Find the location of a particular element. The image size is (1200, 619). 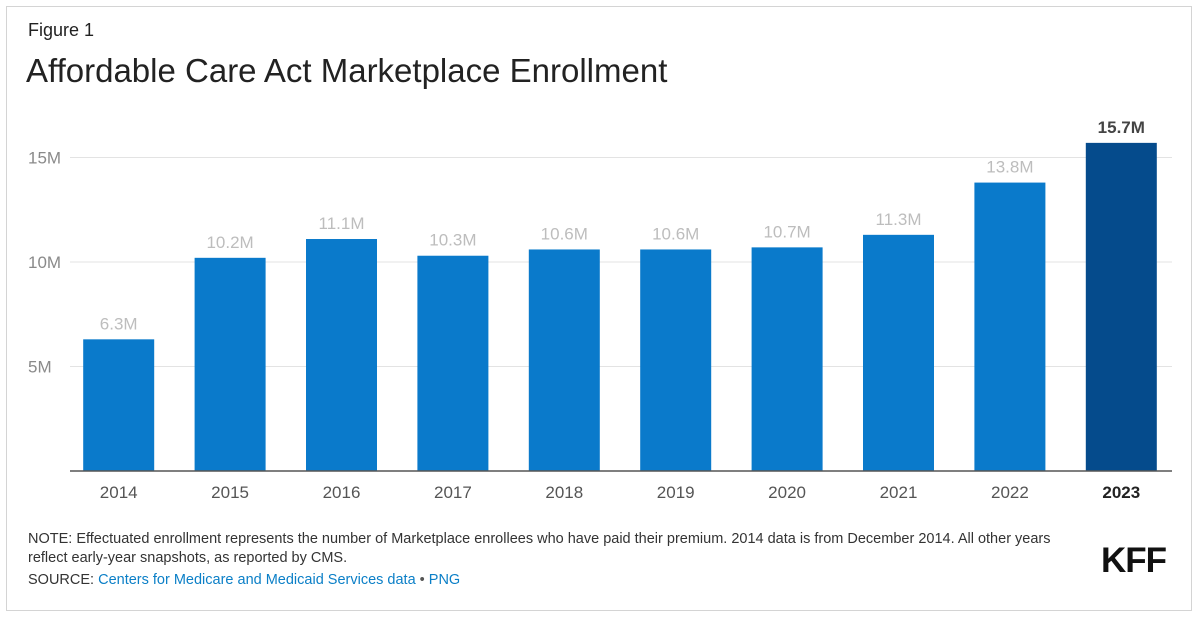

data-label: 6.3M is located at coordinates (119, 323).